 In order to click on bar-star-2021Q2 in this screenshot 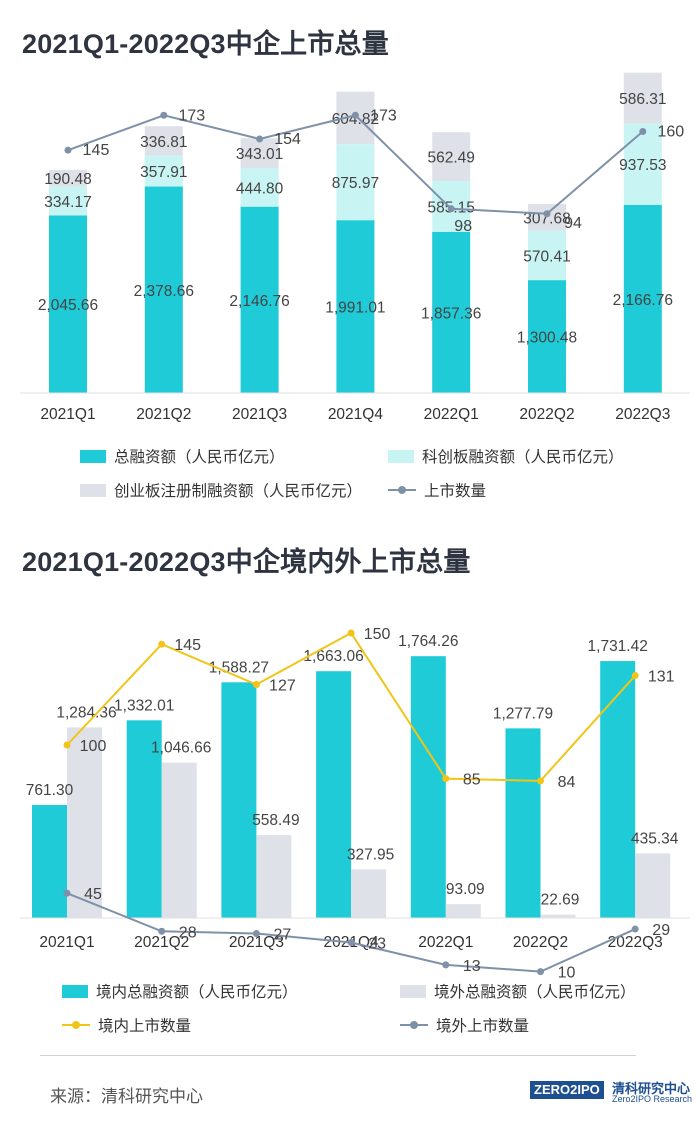, I will do `click(163, 171)`.